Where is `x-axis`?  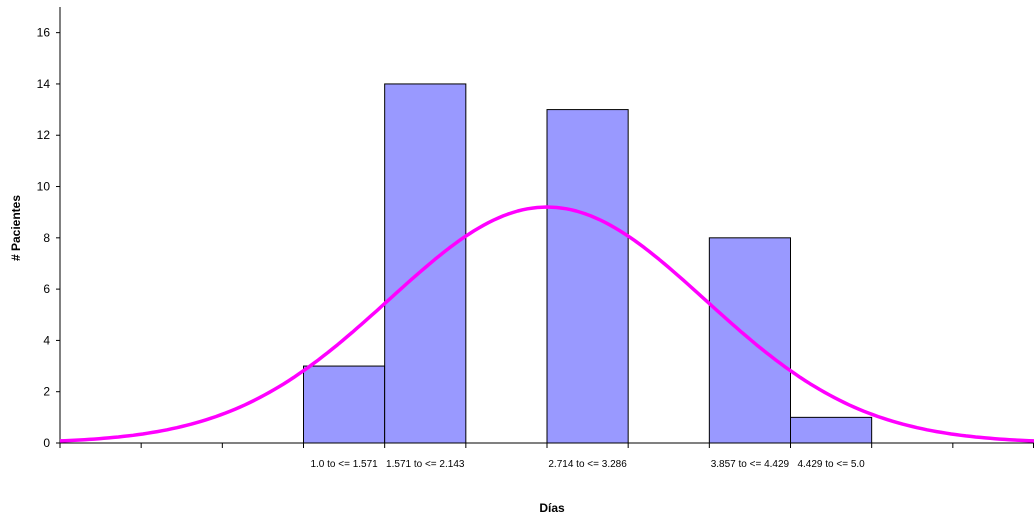 x-axis is located at coordinates (546, 445).